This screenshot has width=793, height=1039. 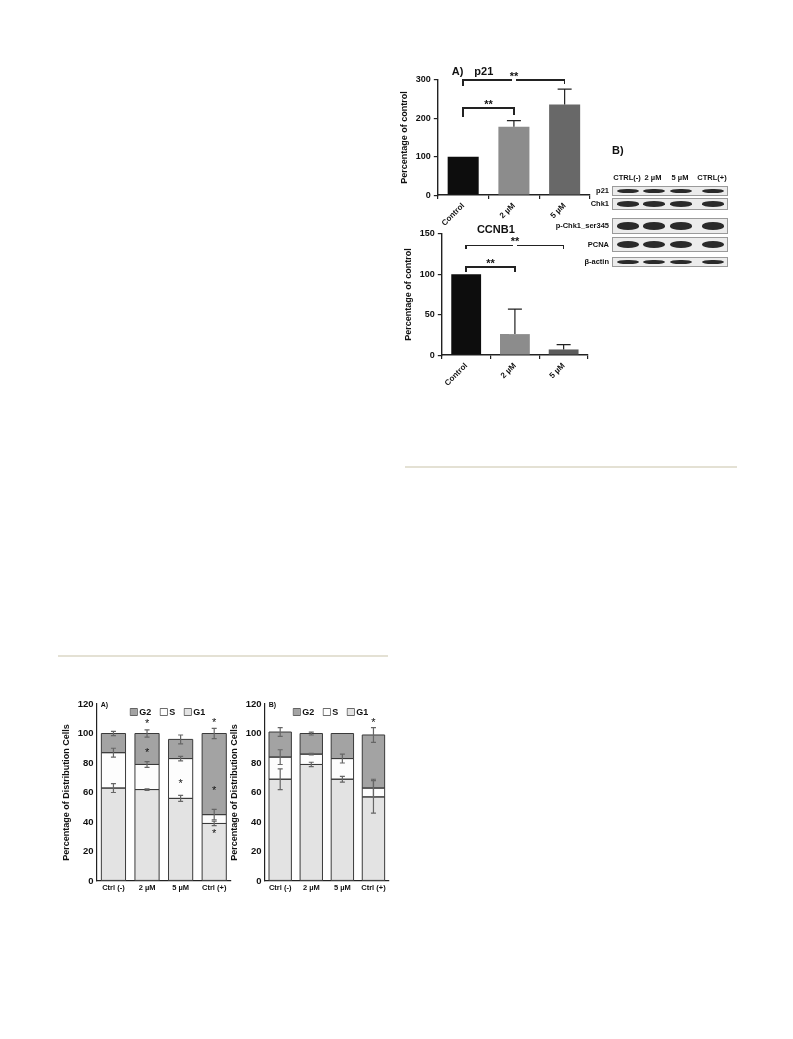 What do you see at coordinates (423, 117) in the screenshot?
I see `y-tick-label: 200` at bounding box center [423, 117].